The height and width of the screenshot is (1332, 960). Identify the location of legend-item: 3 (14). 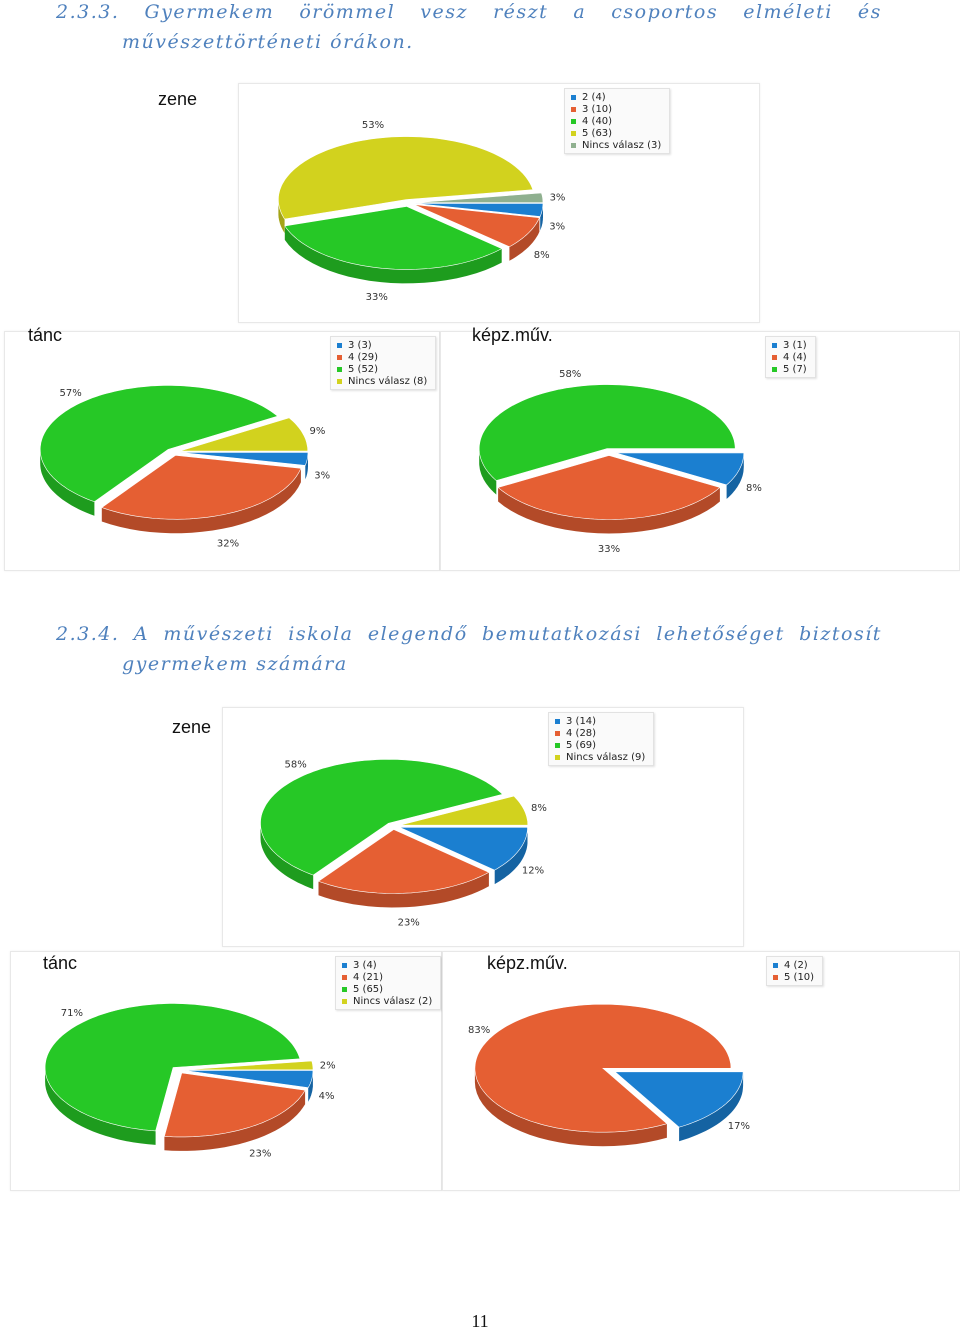
(600, 721).